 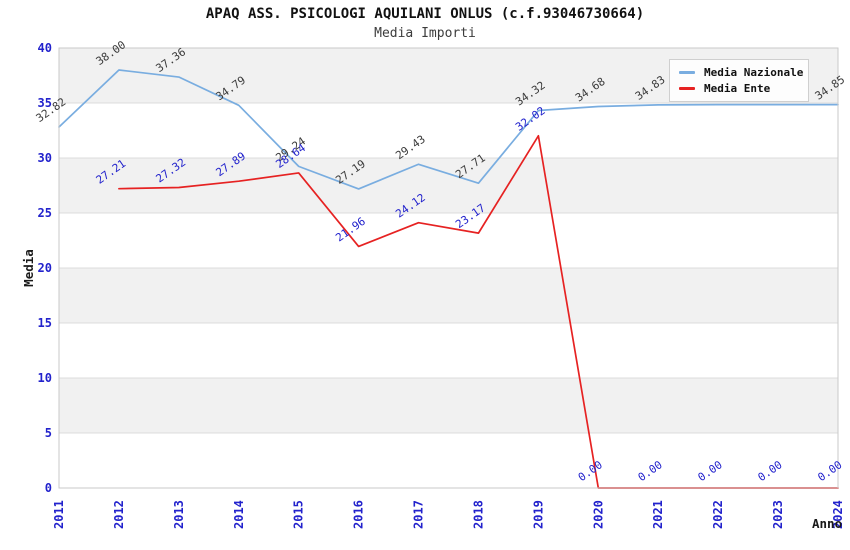 What do you see at coordinates (658, 514) in the screenshot?
I see `x-tick-label: 2021` at bounding box center [658, 514].